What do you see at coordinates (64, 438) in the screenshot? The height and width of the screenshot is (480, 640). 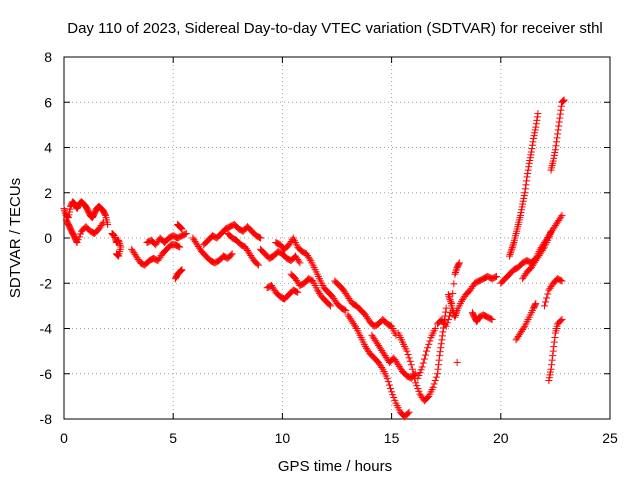 I see `x-tick-label: 0` at bounding box center [64, 438].